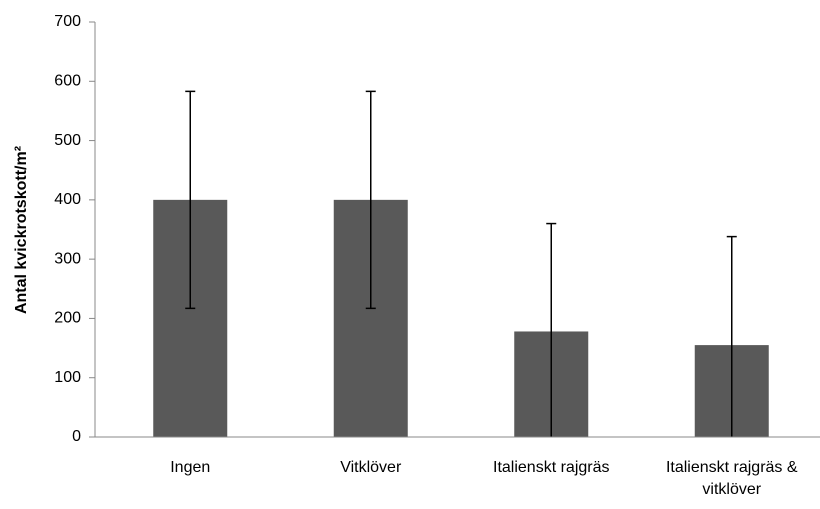 This screenshot has width=820, height=509. I want to click on x-tick-label: Ingen, so click(190, 467).